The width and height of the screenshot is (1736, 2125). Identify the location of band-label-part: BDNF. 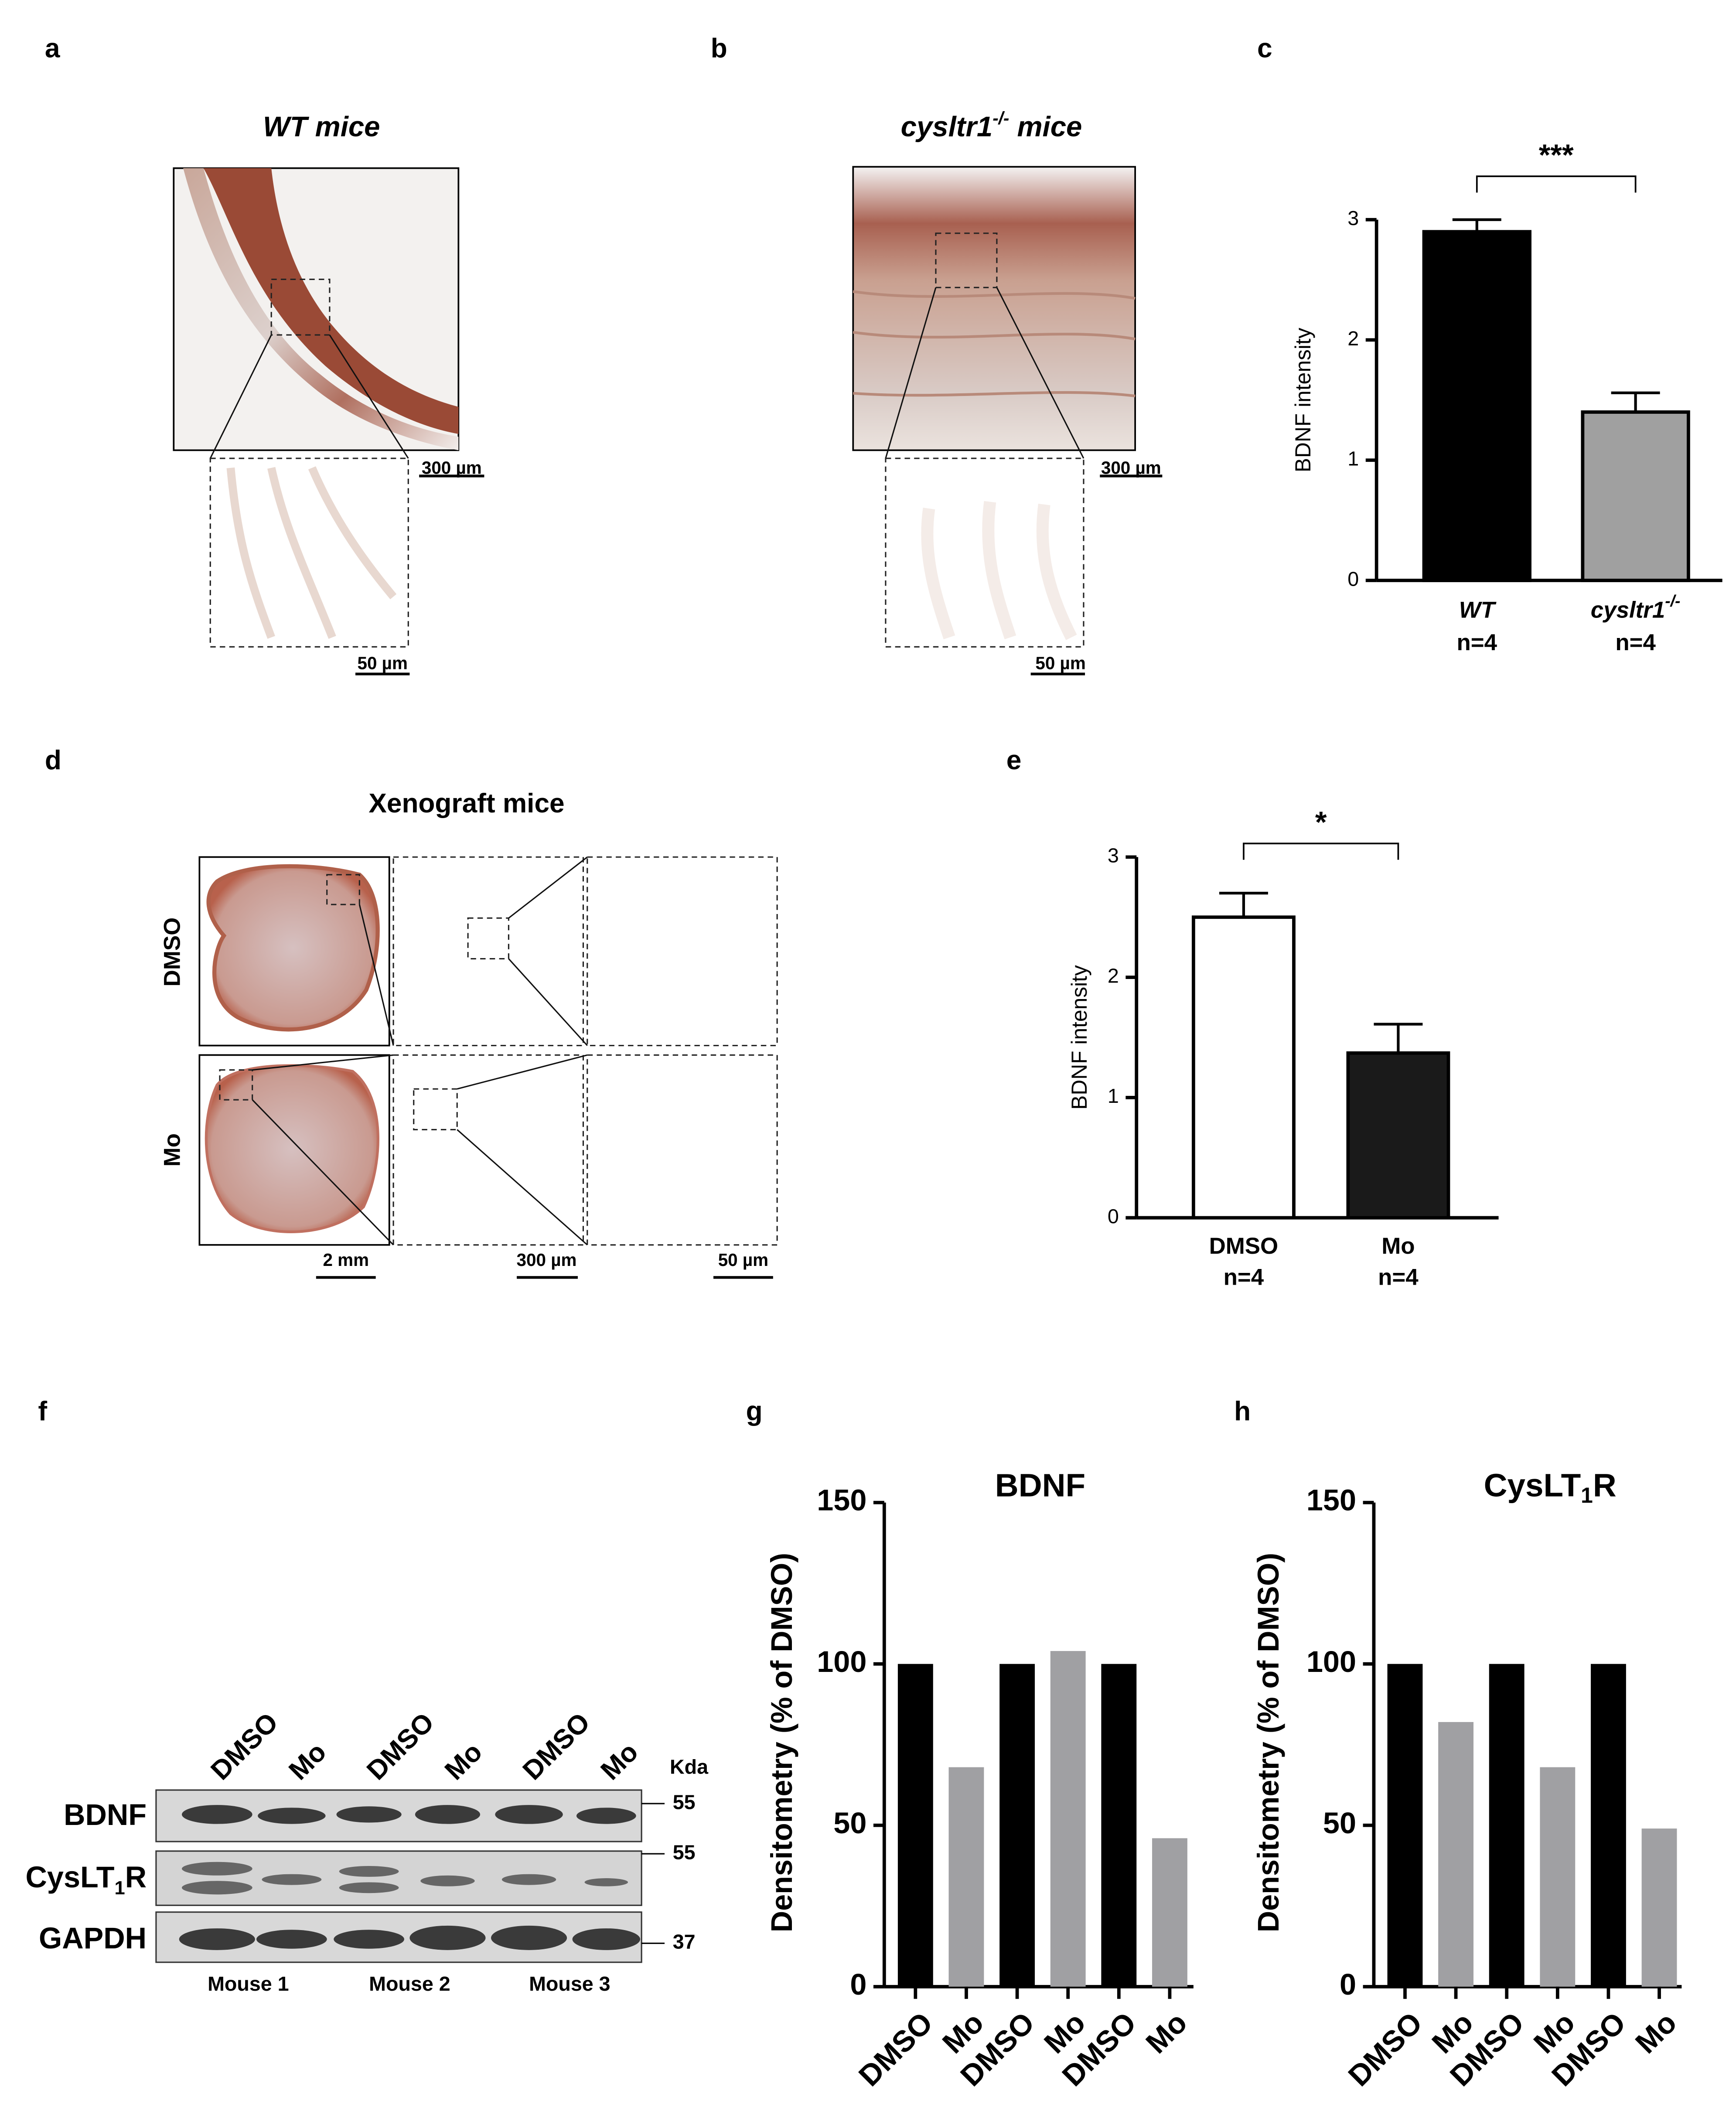
(105, 1815).